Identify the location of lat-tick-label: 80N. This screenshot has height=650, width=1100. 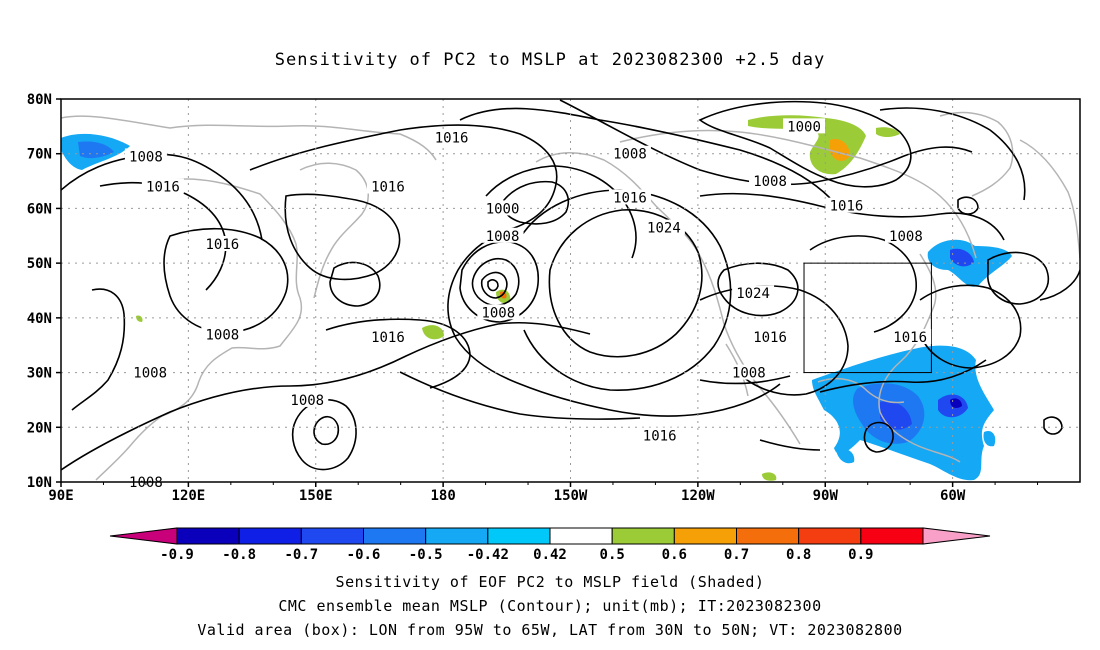
(39, 100).